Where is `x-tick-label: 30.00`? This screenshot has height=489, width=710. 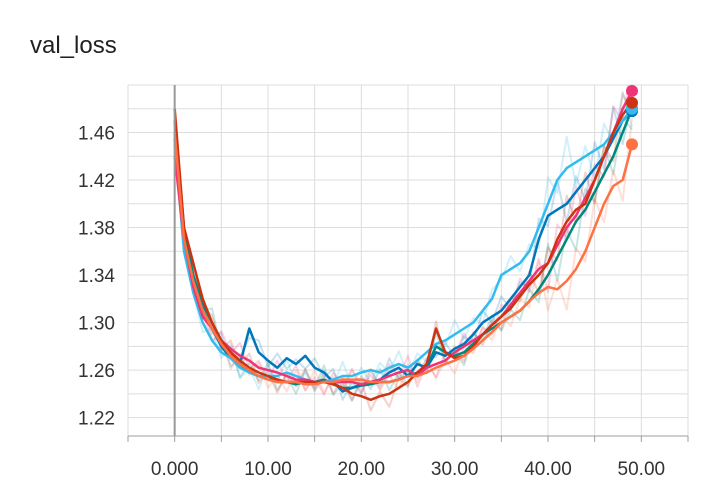
x-tick-label: 30.00 is located at coordinates (455, 469).